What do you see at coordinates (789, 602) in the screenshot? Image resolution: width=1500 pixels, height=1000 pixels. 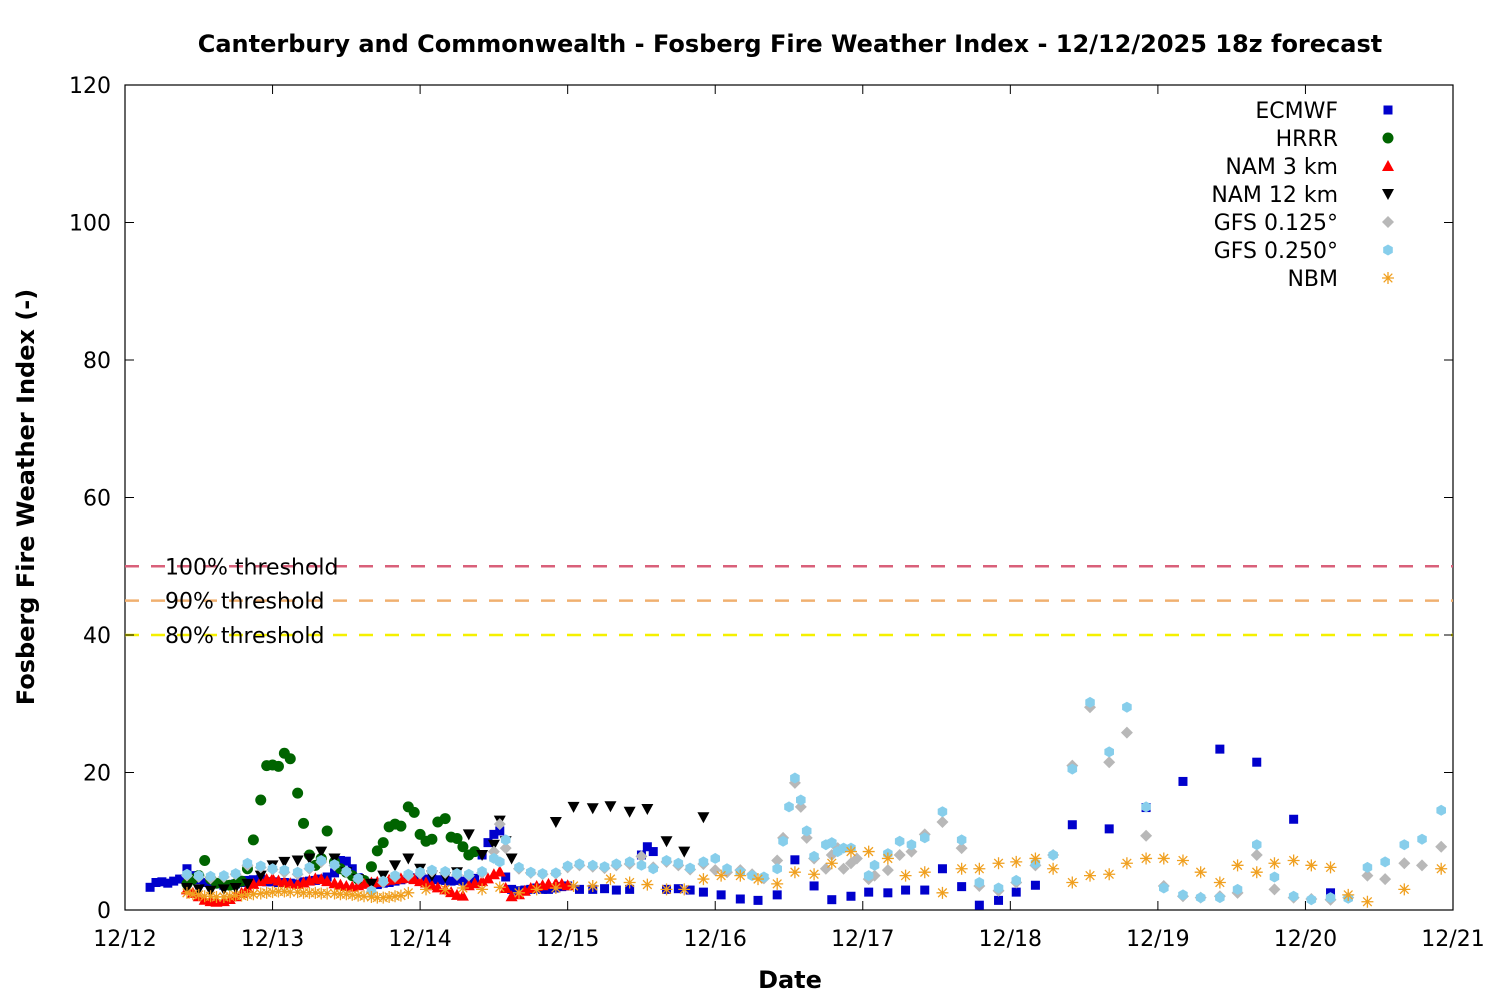 I see `threshold-lines: 100% threshold 90% threshold 80% threshold` at bounding box center [789, 602].